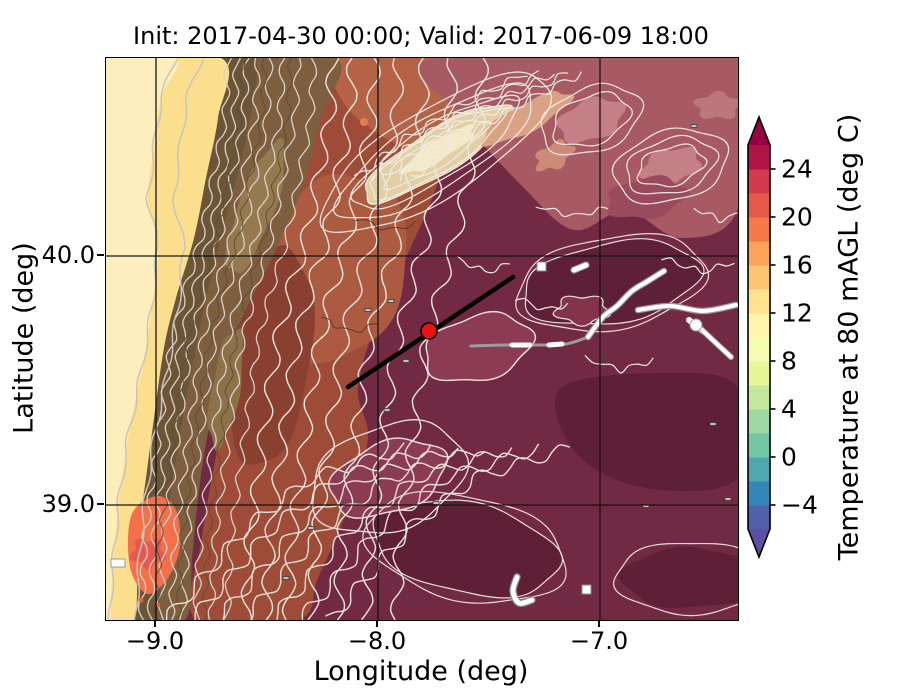  Describe the element at coordinates (759, 131) in the screenshot. I see `colorbar-over-arrow` at that location.